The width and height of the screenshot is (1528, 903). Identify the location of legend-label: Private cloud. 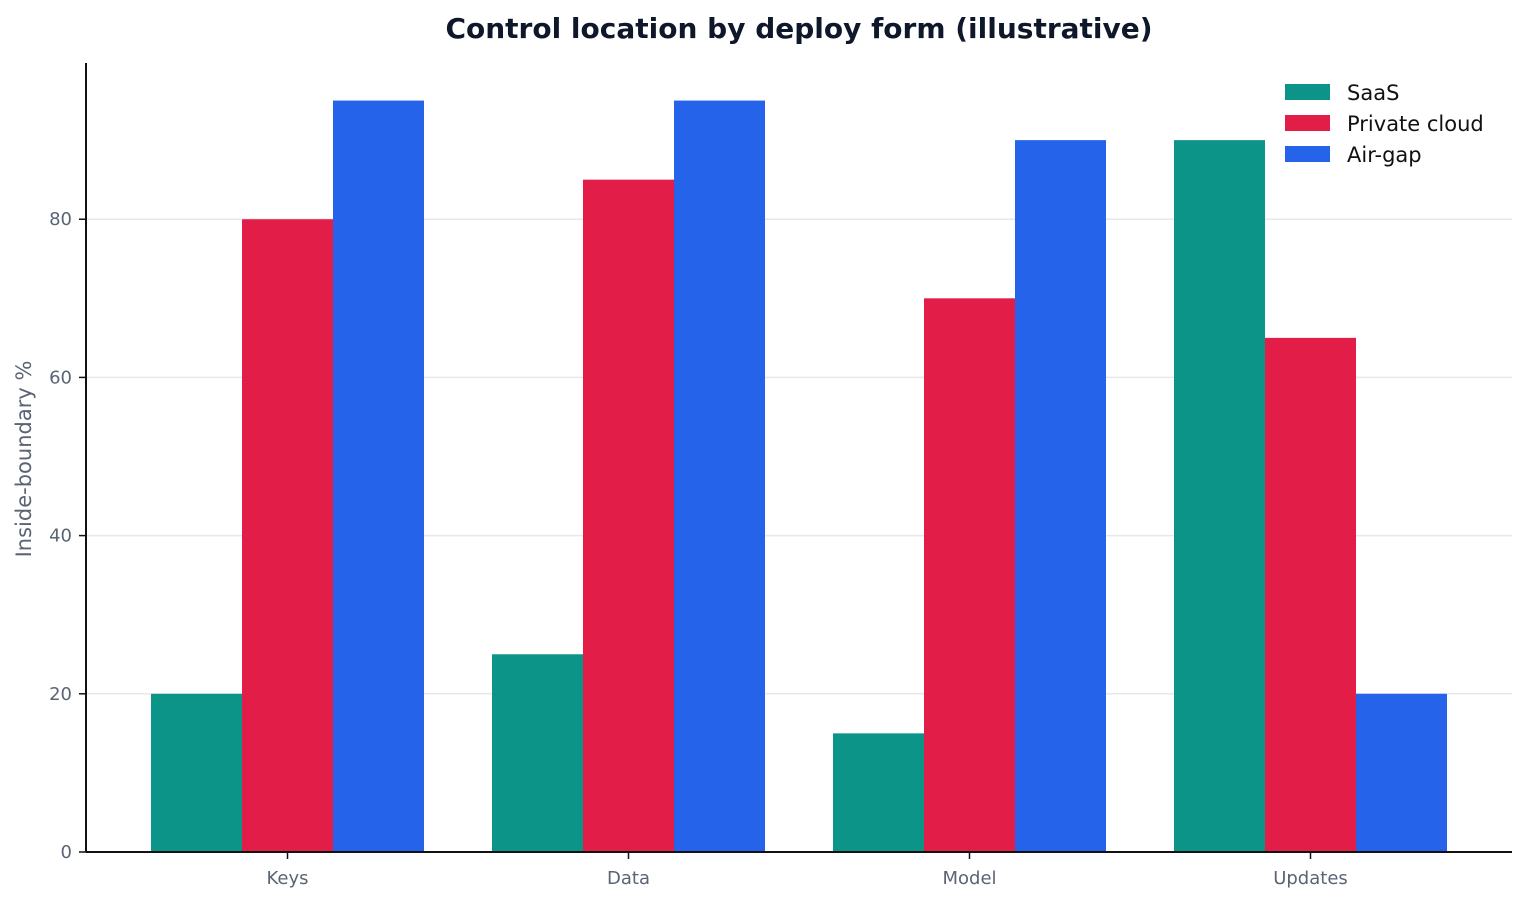
(1415, 124).